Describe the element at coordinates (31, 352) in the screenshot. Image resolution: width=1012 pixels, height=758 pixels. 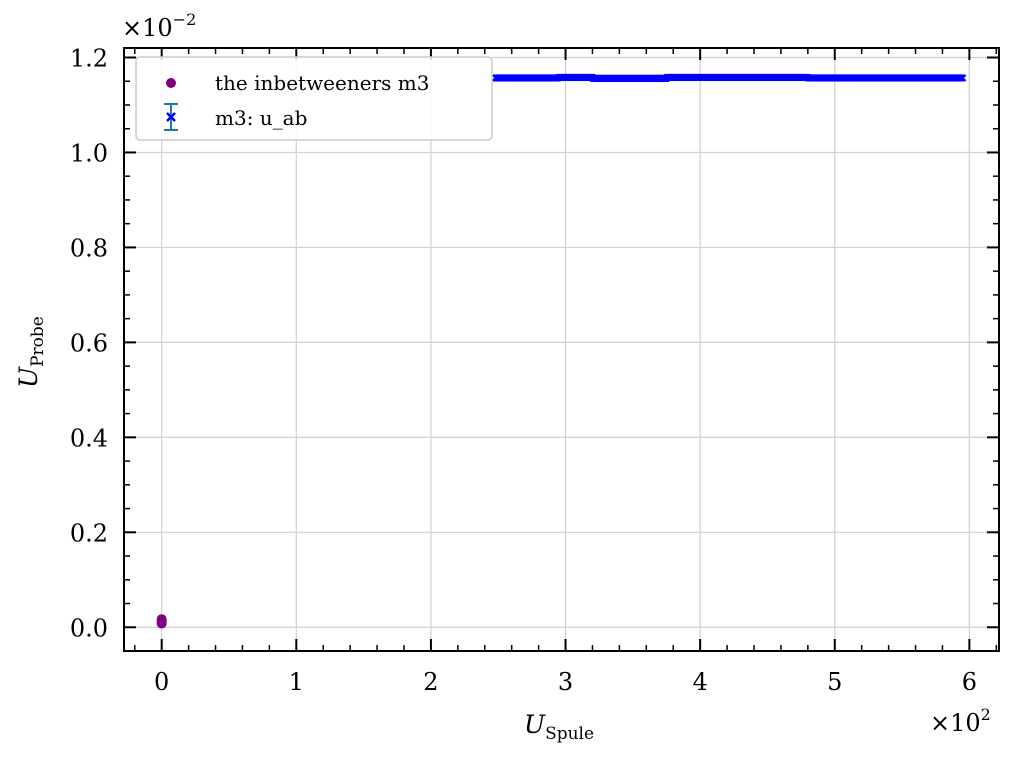
I see `y-axis-label: UProbe` at that location.